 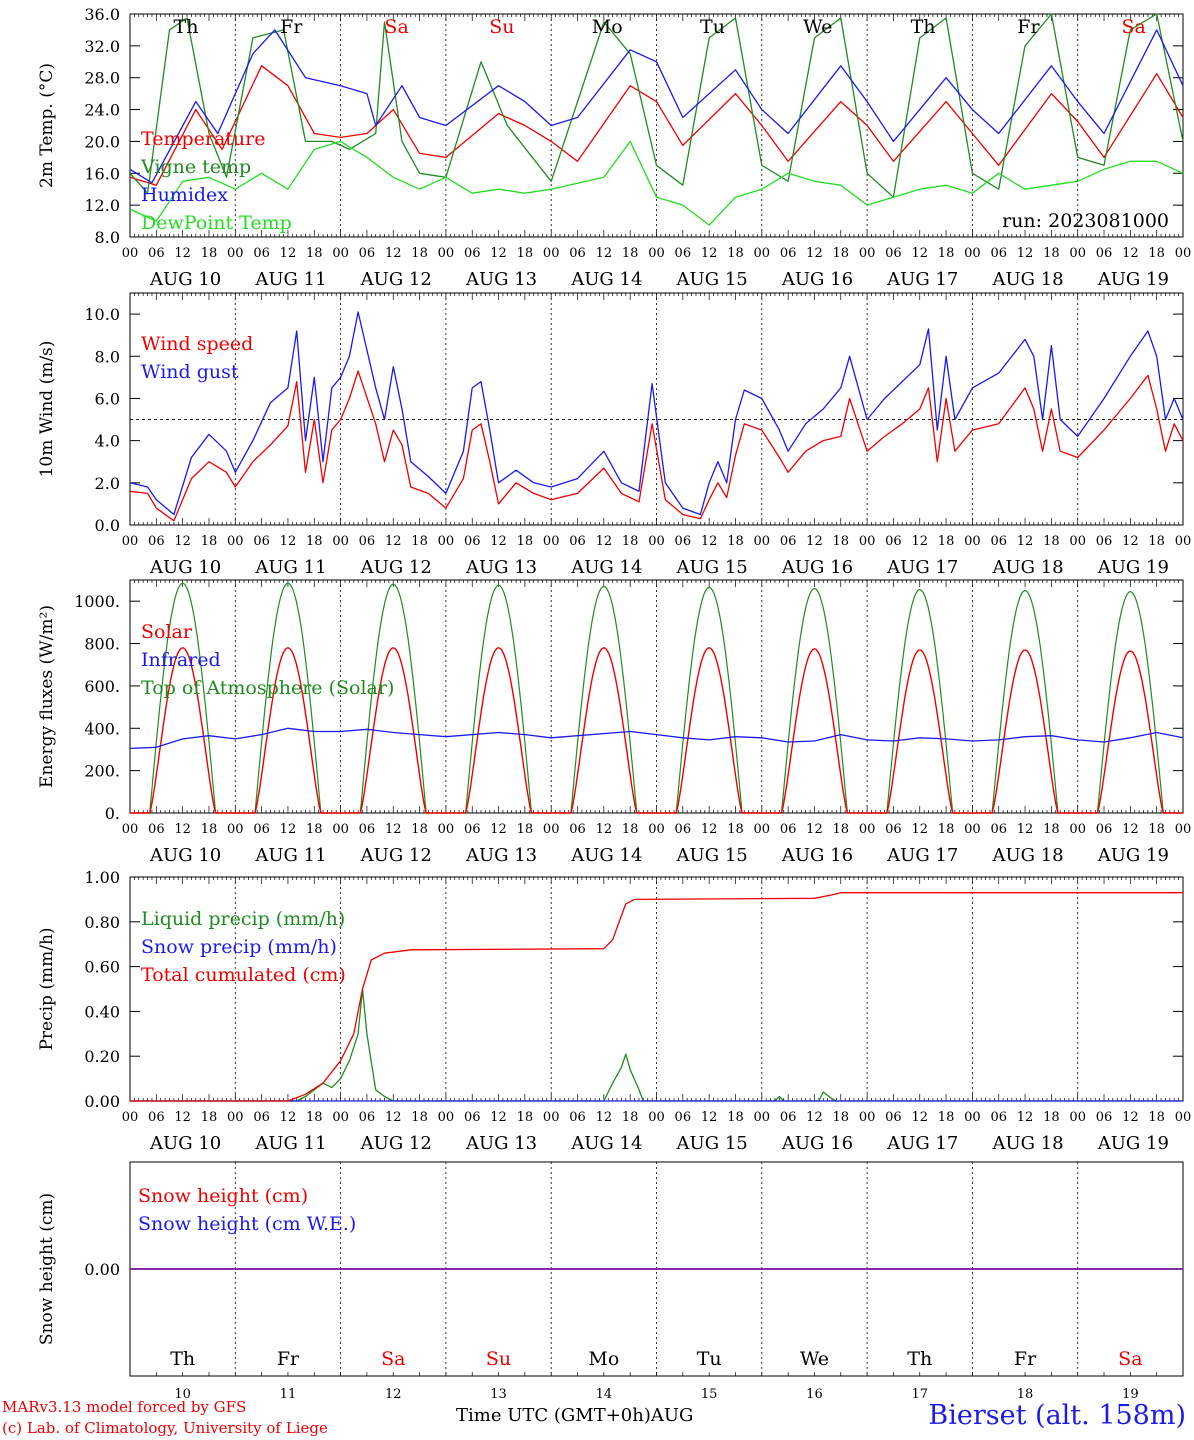 What do you see at coordinates (243, 919) in the screenshot?
I see `legend-entry: Liquid precip (mm/h)` at bounding box center [243, 919].